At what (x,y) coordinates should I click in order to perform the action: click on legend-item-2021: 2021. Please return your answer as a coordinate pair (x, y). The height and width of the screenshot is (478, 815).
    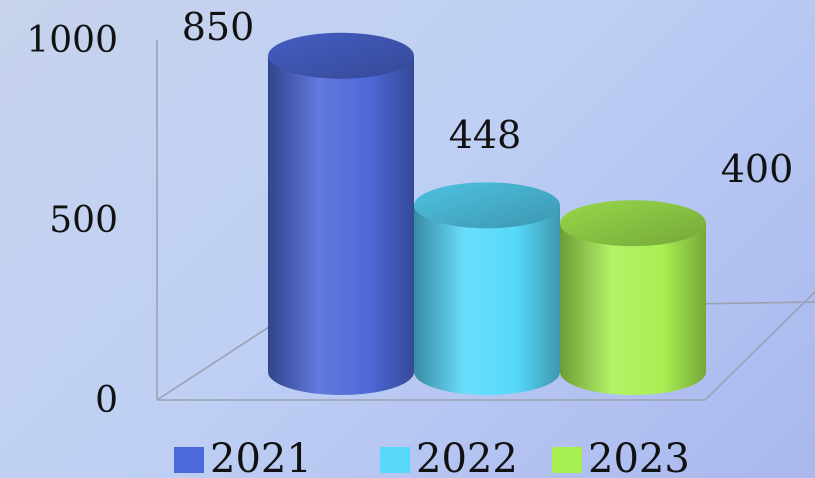
    Looking at the image, I should click on (243, 457).